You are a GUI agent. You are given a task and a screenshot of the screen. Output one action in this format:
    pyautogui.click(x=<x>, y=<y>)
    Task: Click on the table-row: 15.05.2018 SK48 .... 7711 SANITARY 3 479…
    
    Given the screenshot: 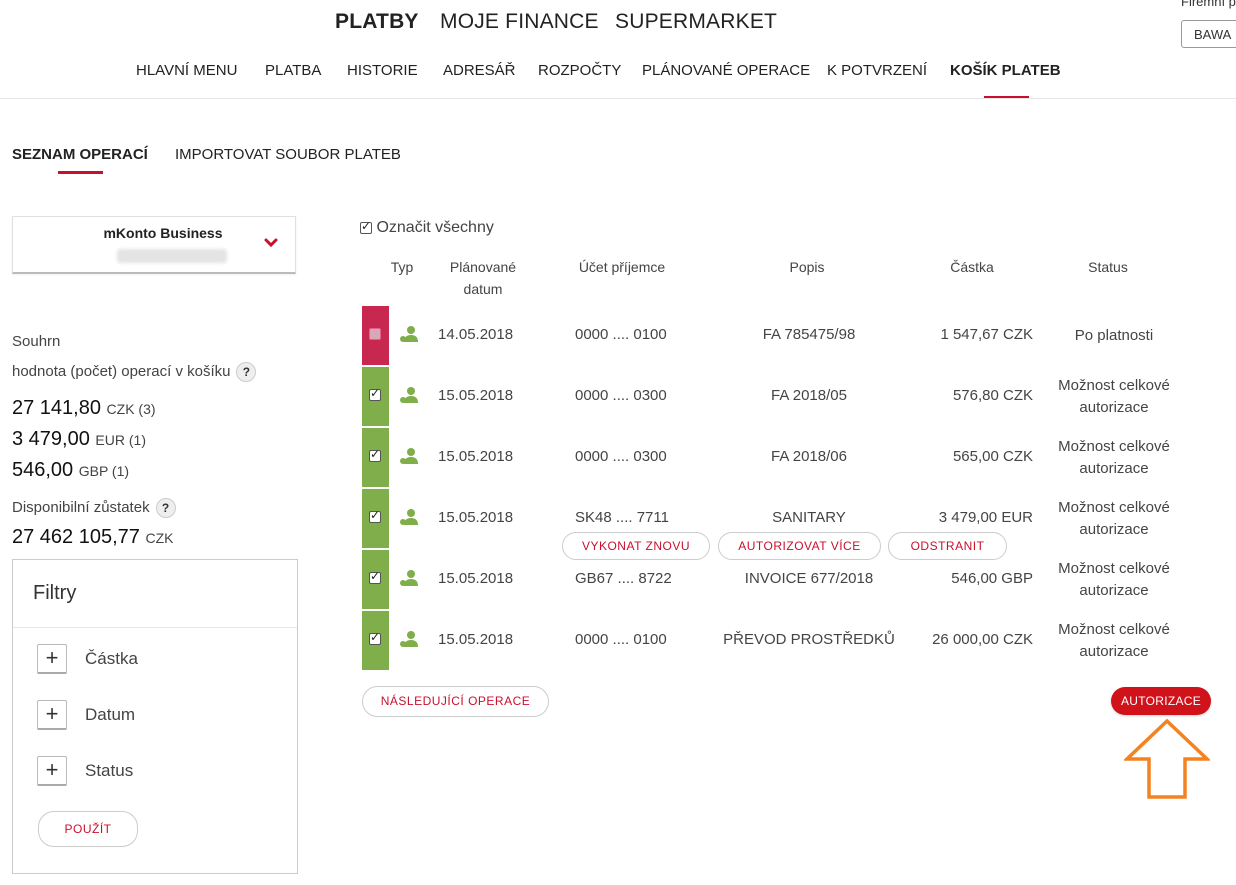 What is the action you would take?
    pyautogui.click(x=799, y=519)
    